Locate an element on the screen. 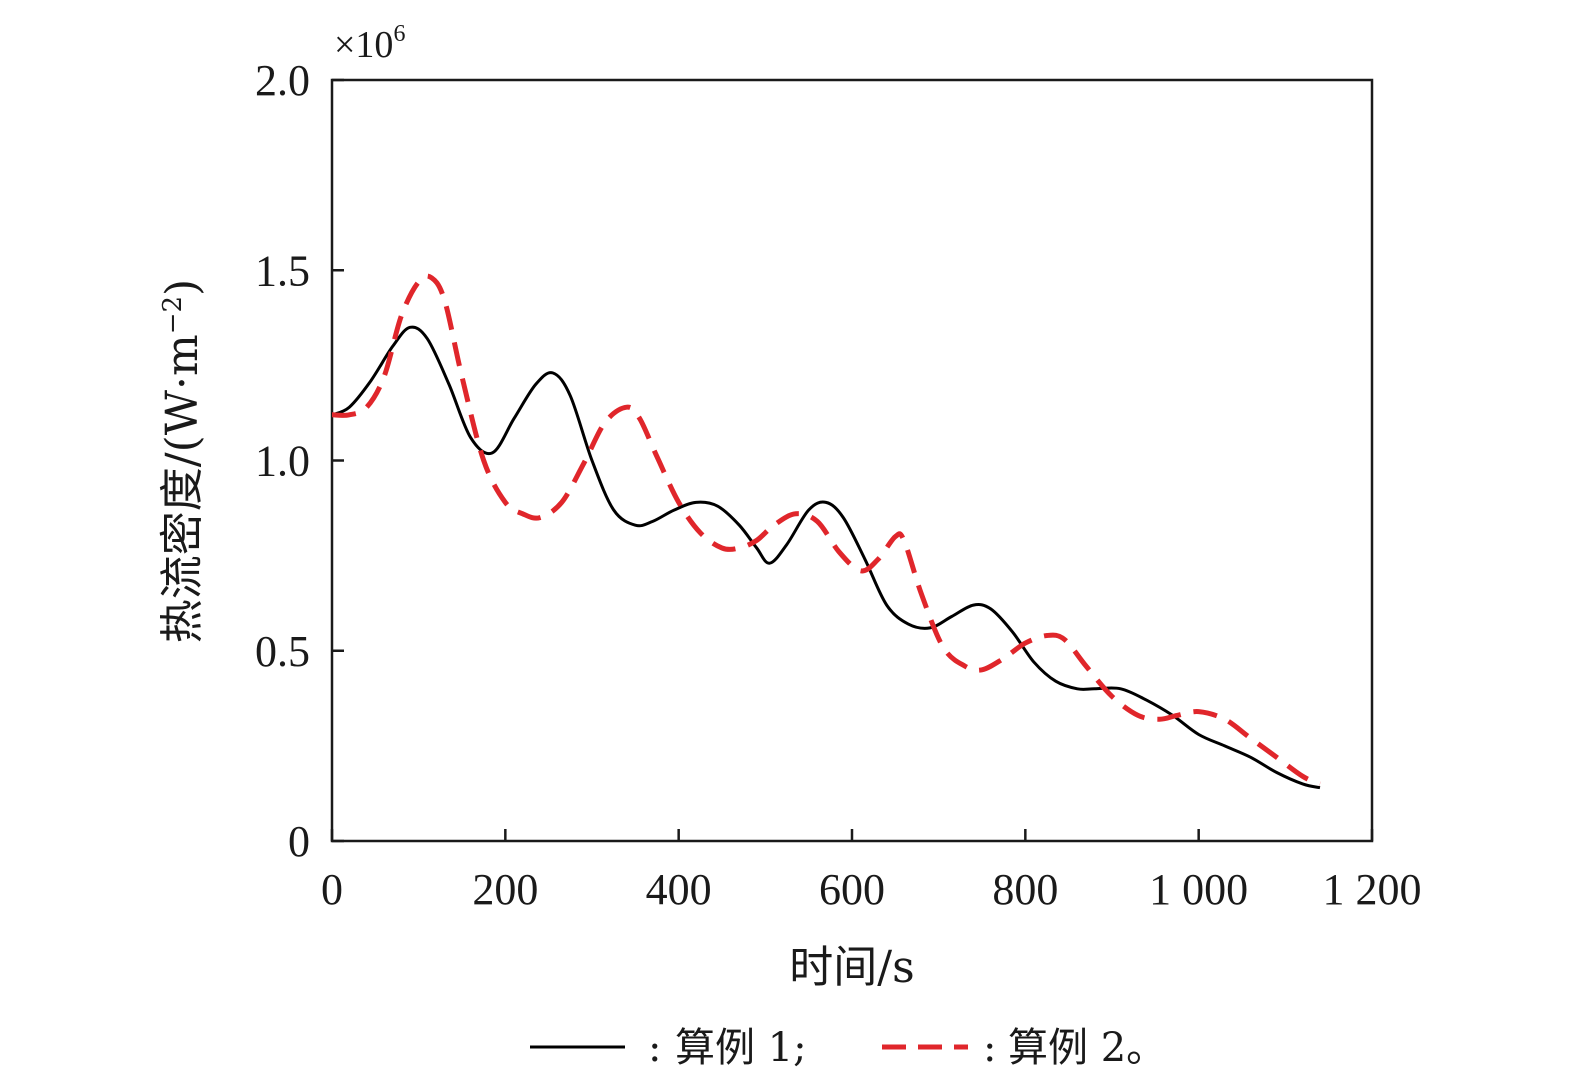 This screenshot has width=1575, height=1085. y-axis: 0 0.5 1.0 1.5 2.0 is located at coordinates (299, 461).